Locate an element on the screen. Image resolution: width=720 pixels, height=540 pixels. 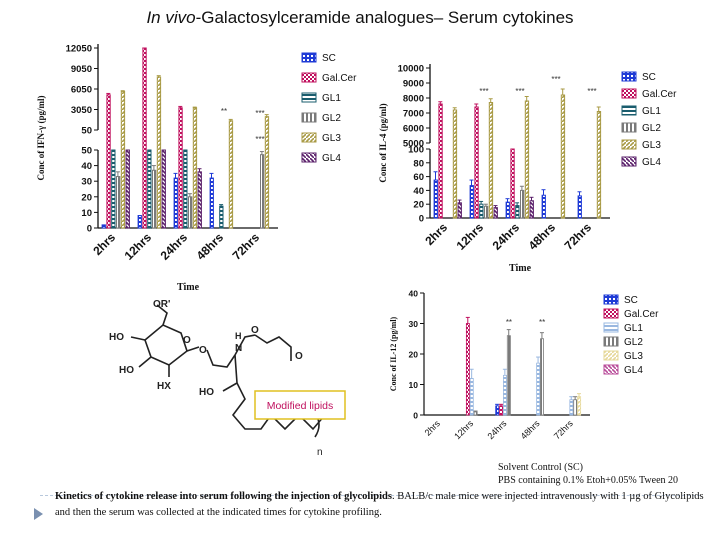
bar-gl2-48hrs is located at coordinates (542, 377).